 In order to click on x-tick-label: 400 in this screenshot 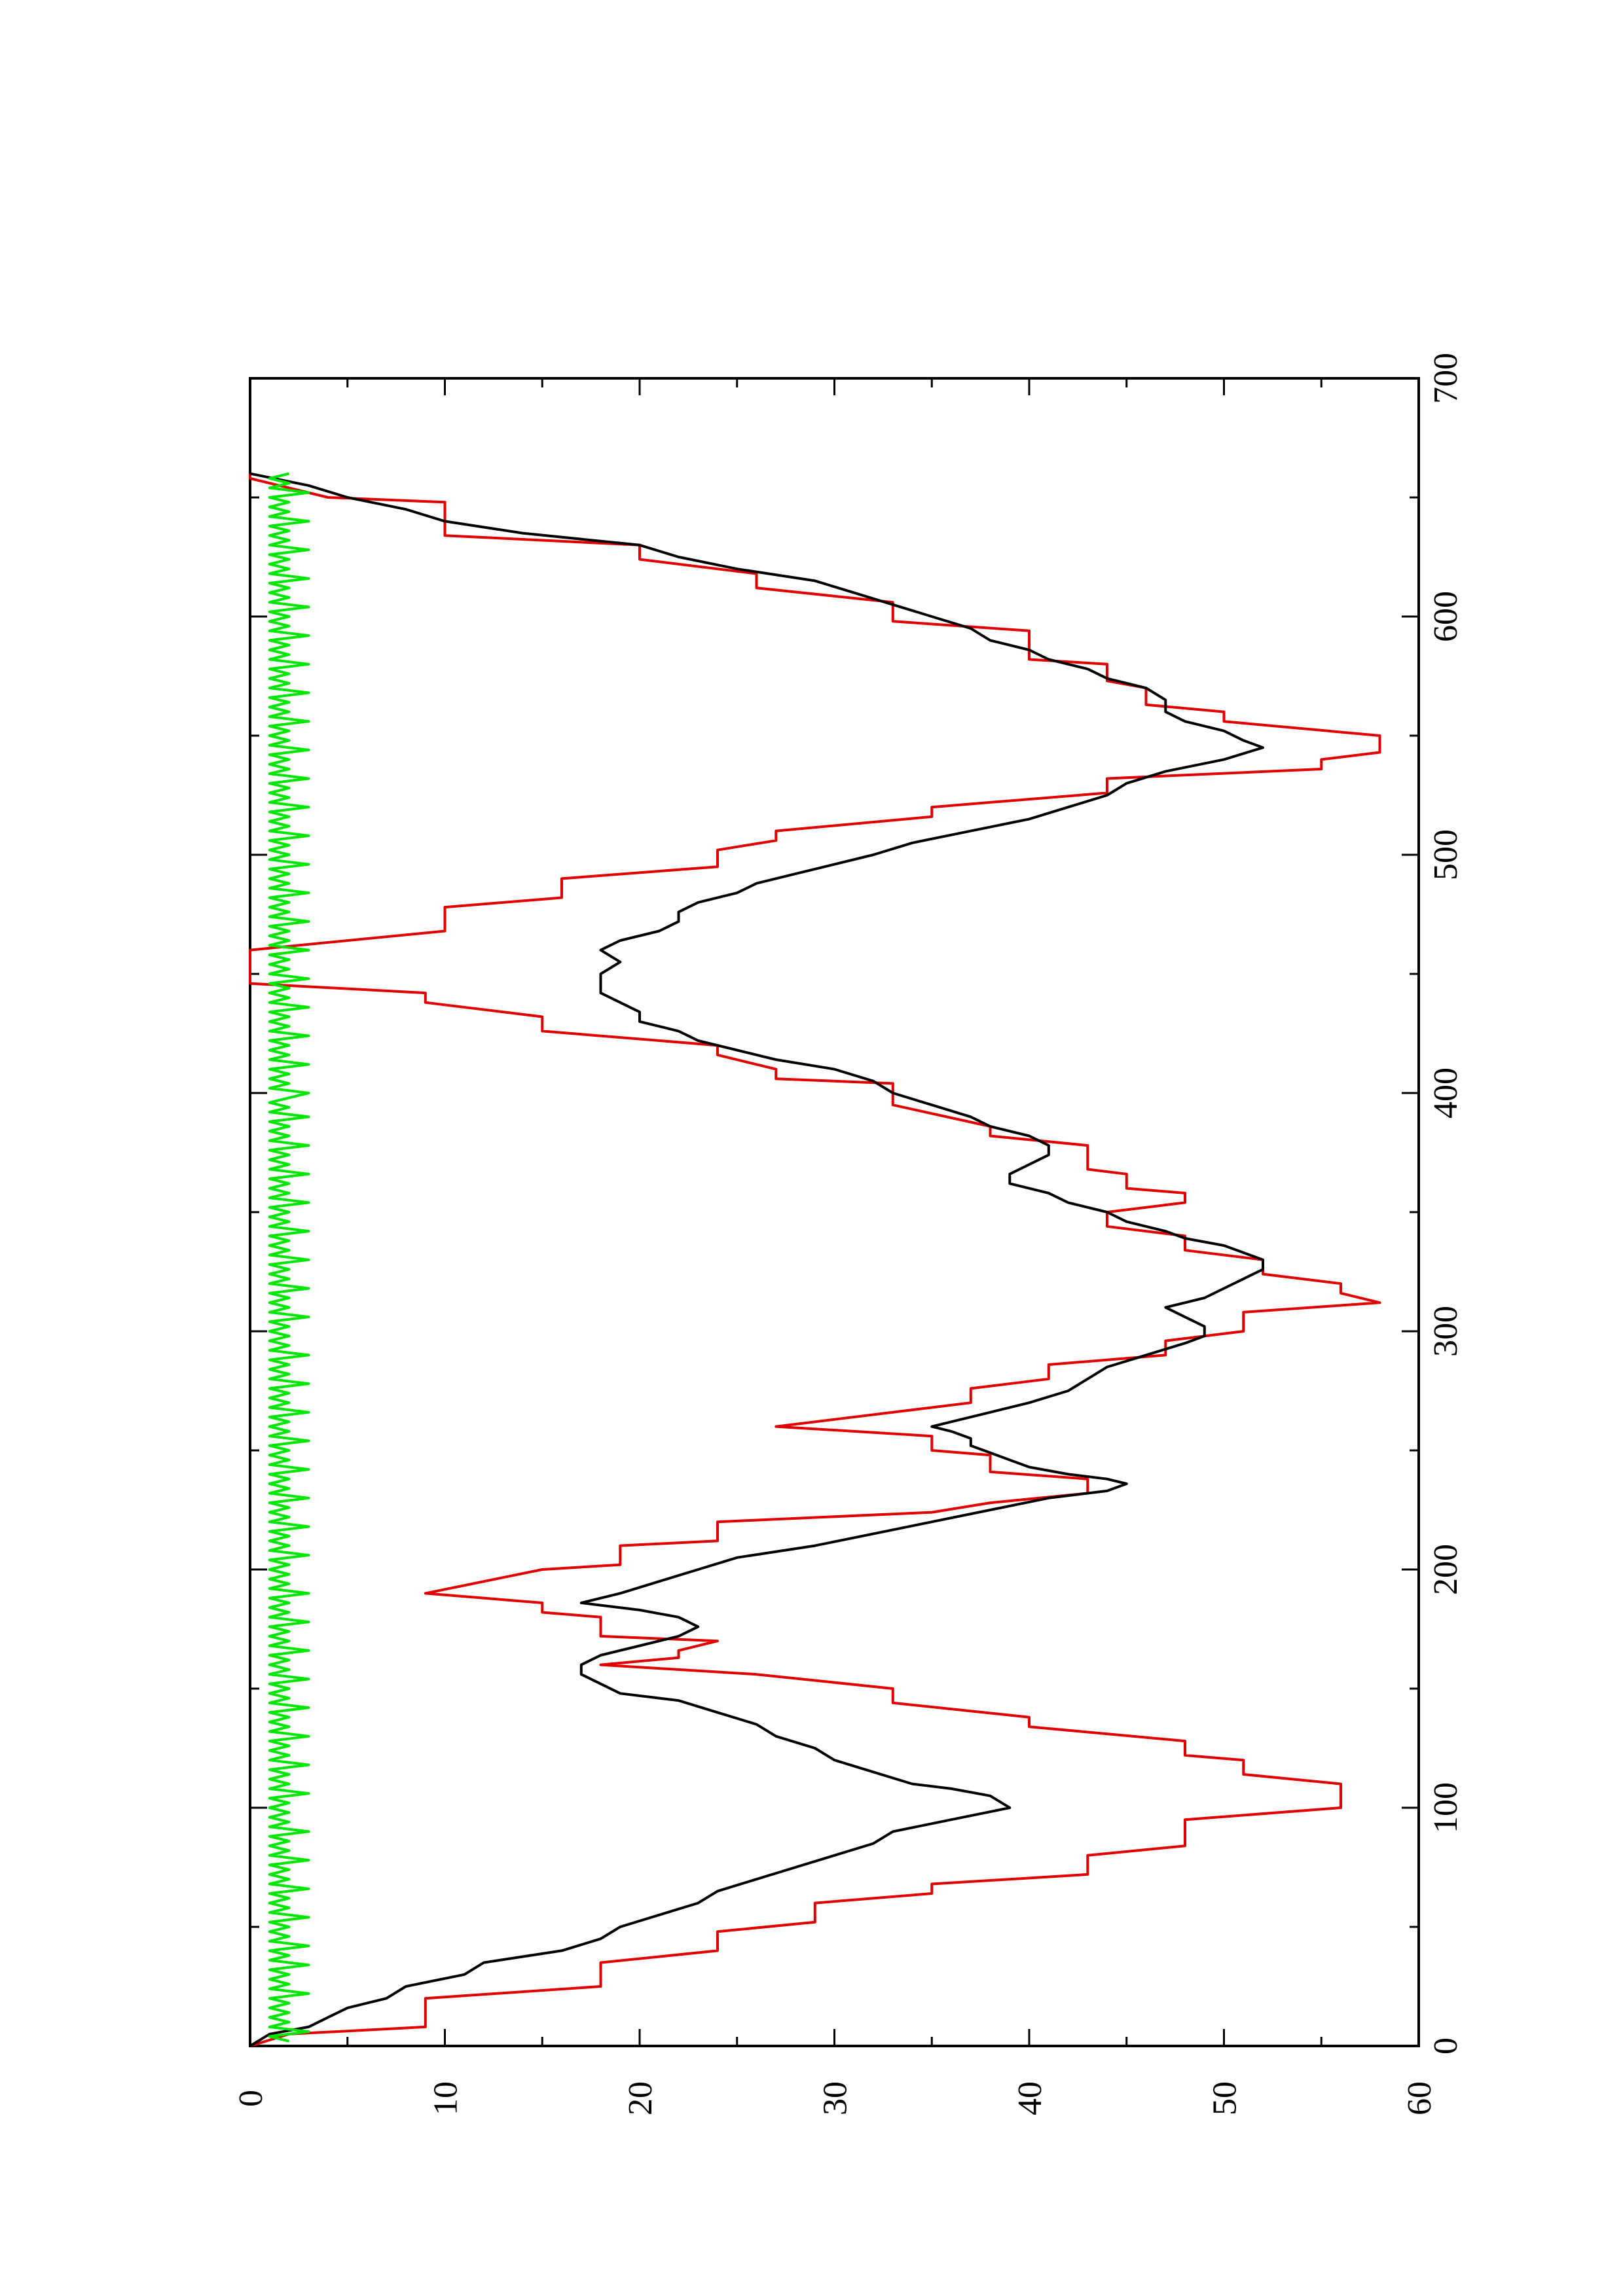, I will do `click(1446, 1093)`.